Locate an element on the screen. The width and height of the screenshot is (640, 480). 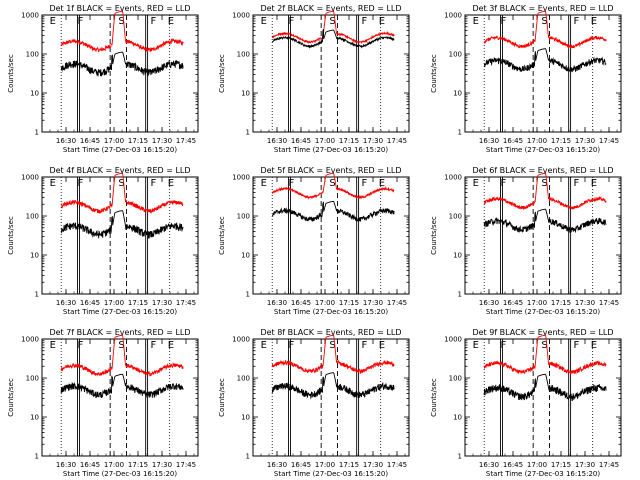
chart-title: Det 9f BLACK = Events, RED = LLD is located at coordinates (542, 332).